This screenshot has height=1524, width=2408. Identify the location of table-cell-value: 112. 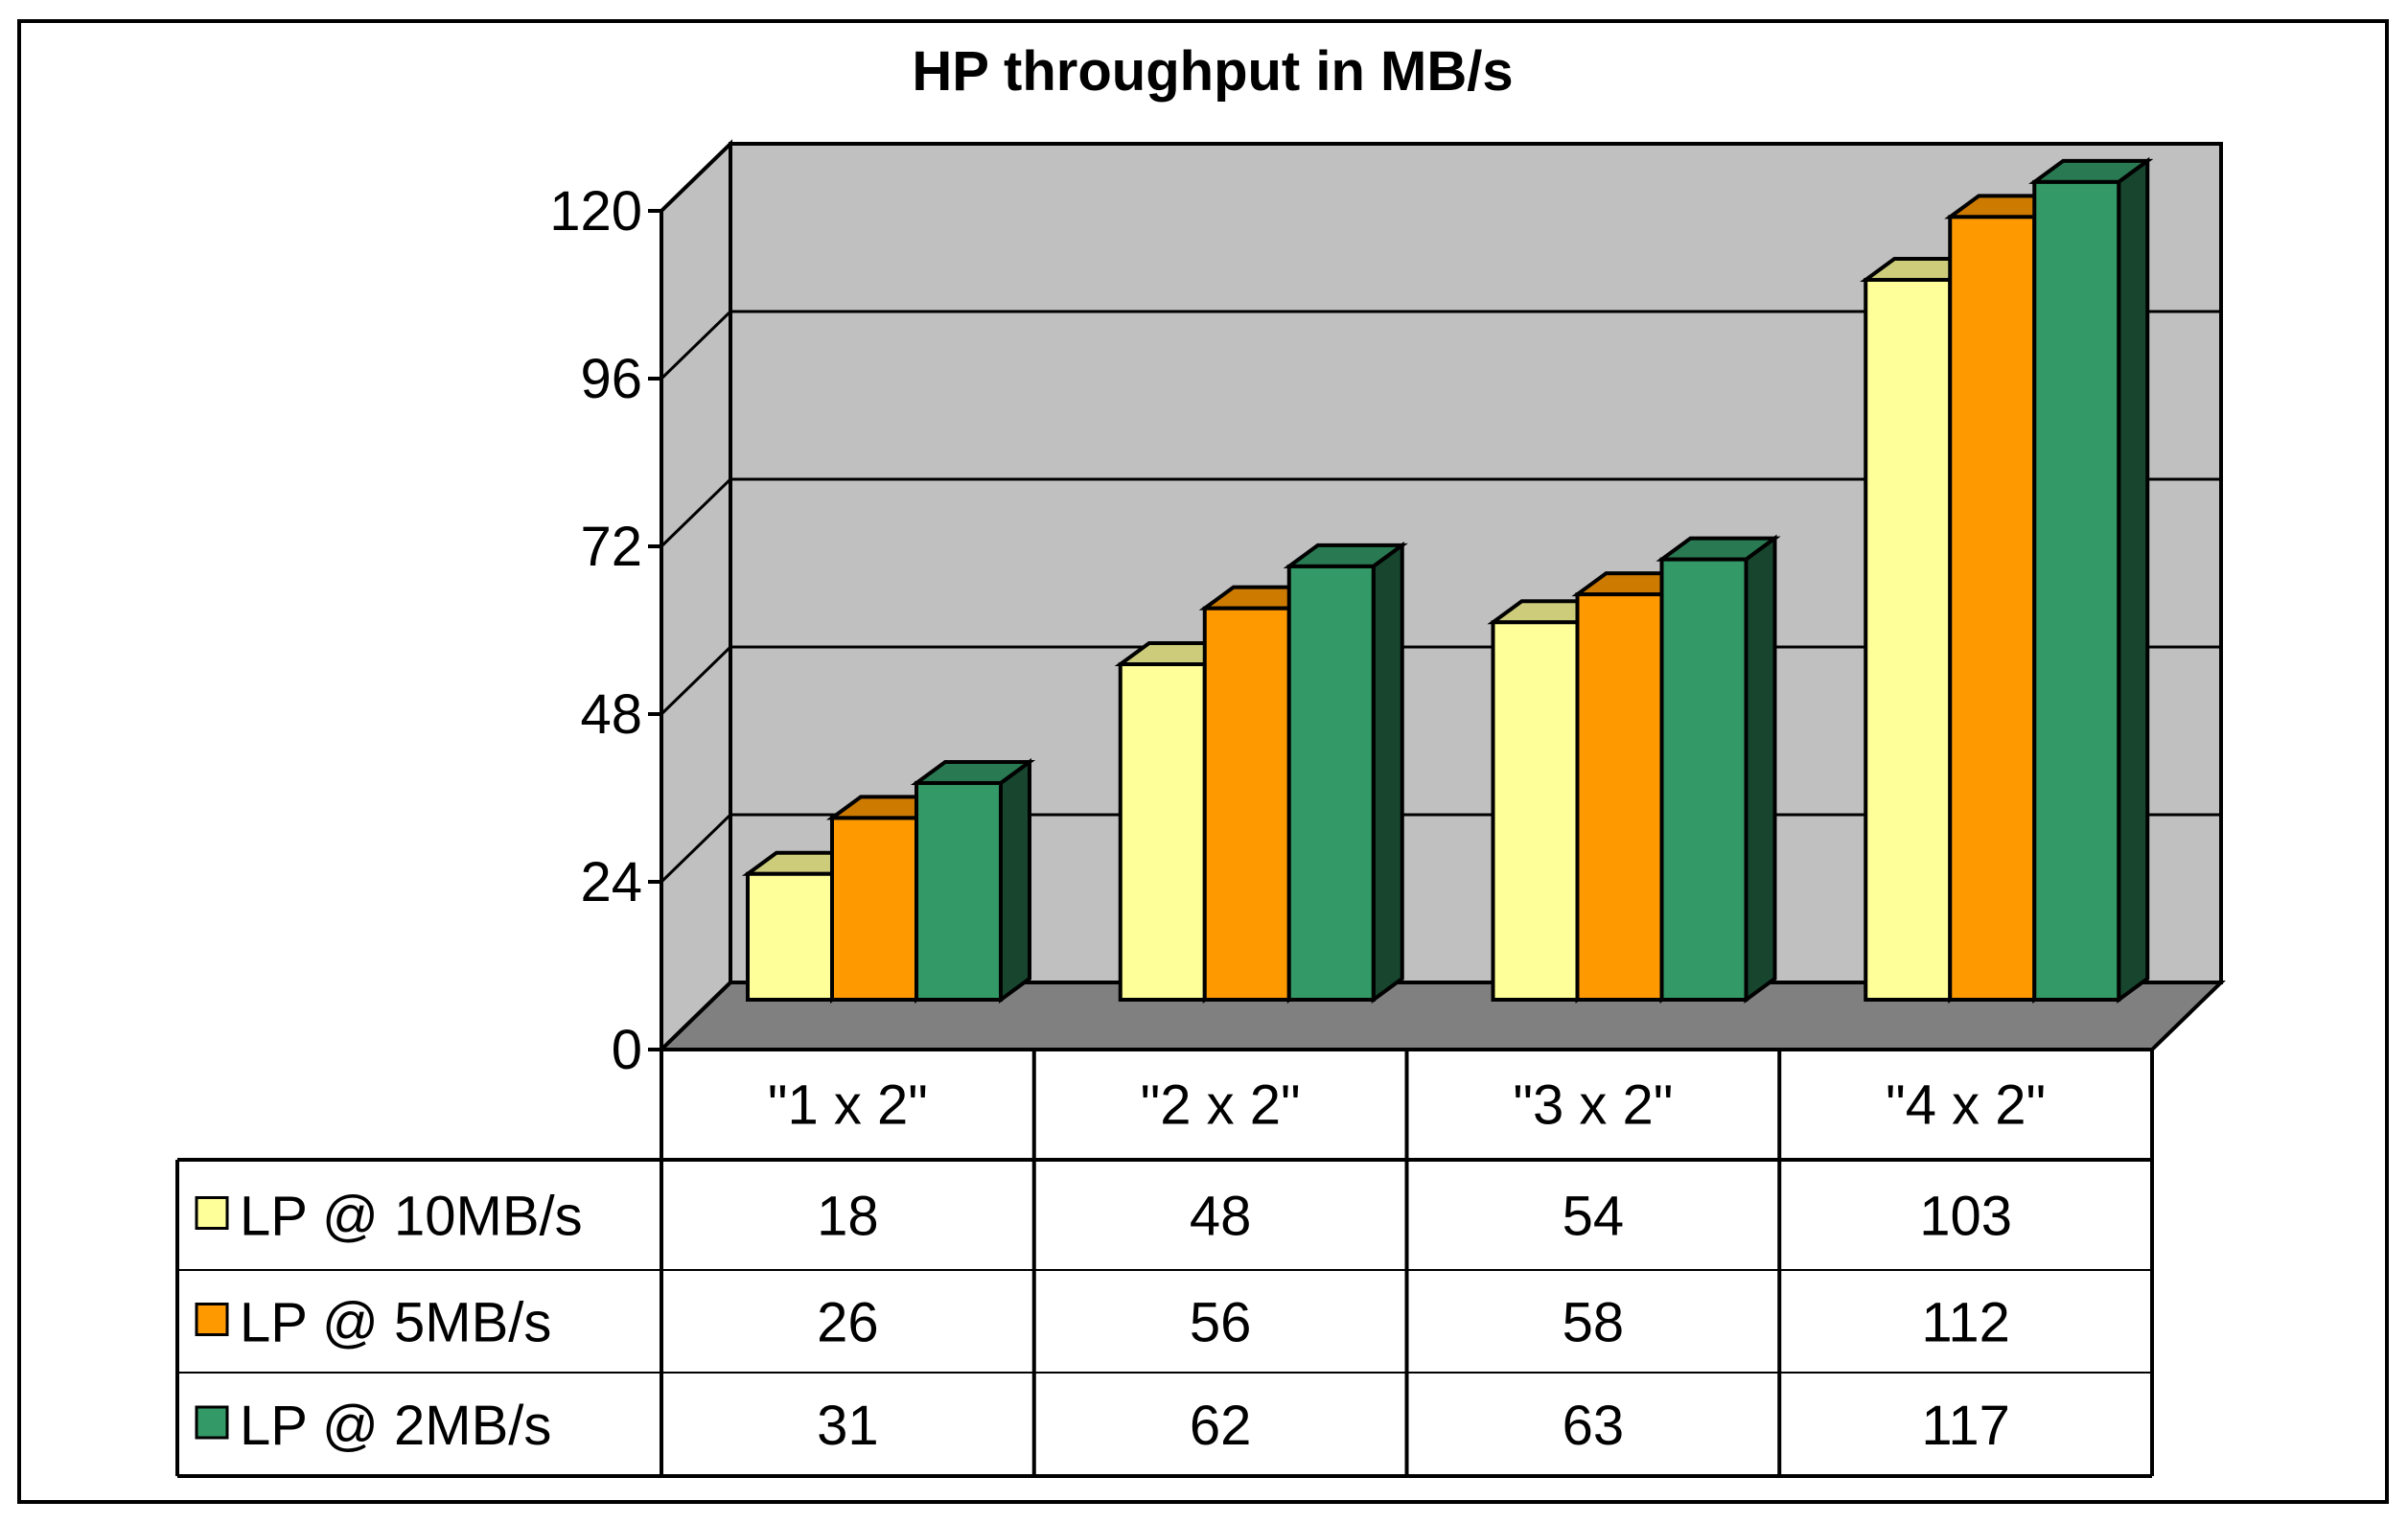
(1965, 1323).